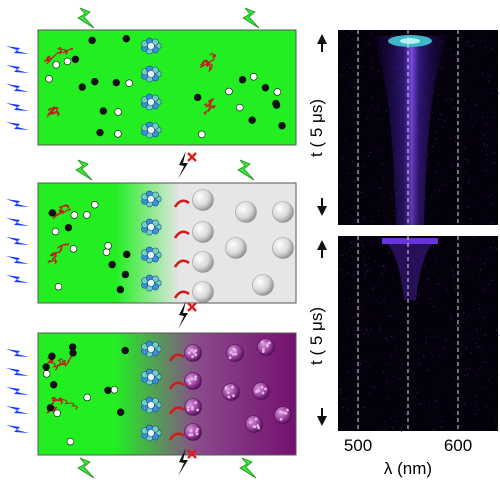  What do you see at coordinates (181, 294) in the screenshot?
I see `red-curved-transfer-arrow-icon` at bounding box center [181, 294].